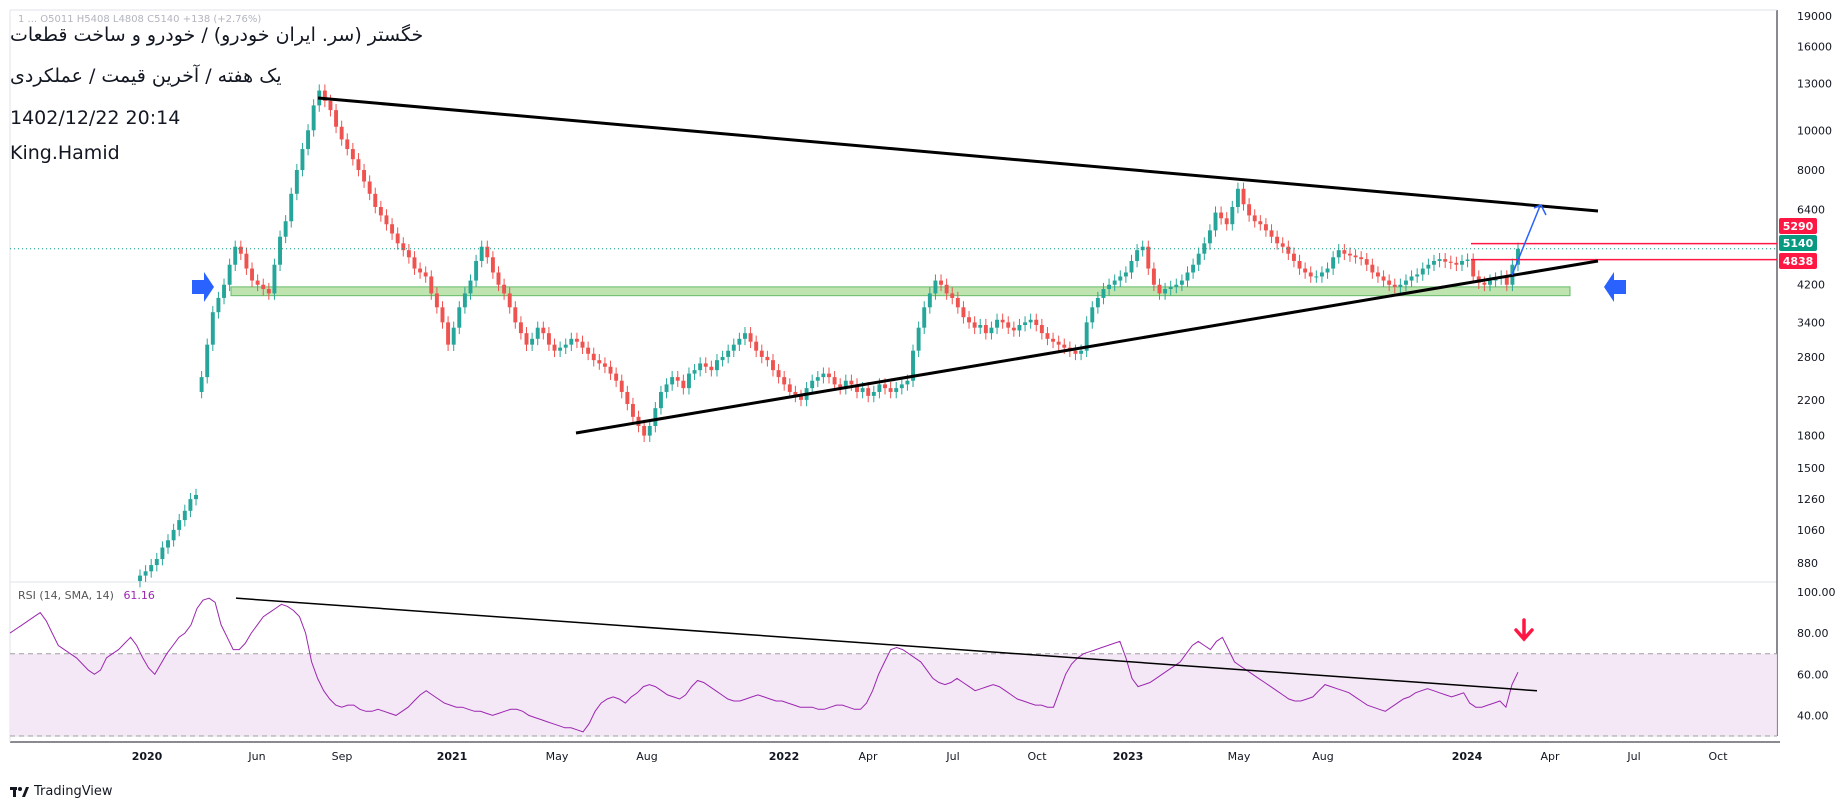  What do you see at coordinates (146, 76) in the screenshot?
I see `chart-subtitle: یک هفته / آخرین قیمت / عملکردی` at bounding box center [146, 76].